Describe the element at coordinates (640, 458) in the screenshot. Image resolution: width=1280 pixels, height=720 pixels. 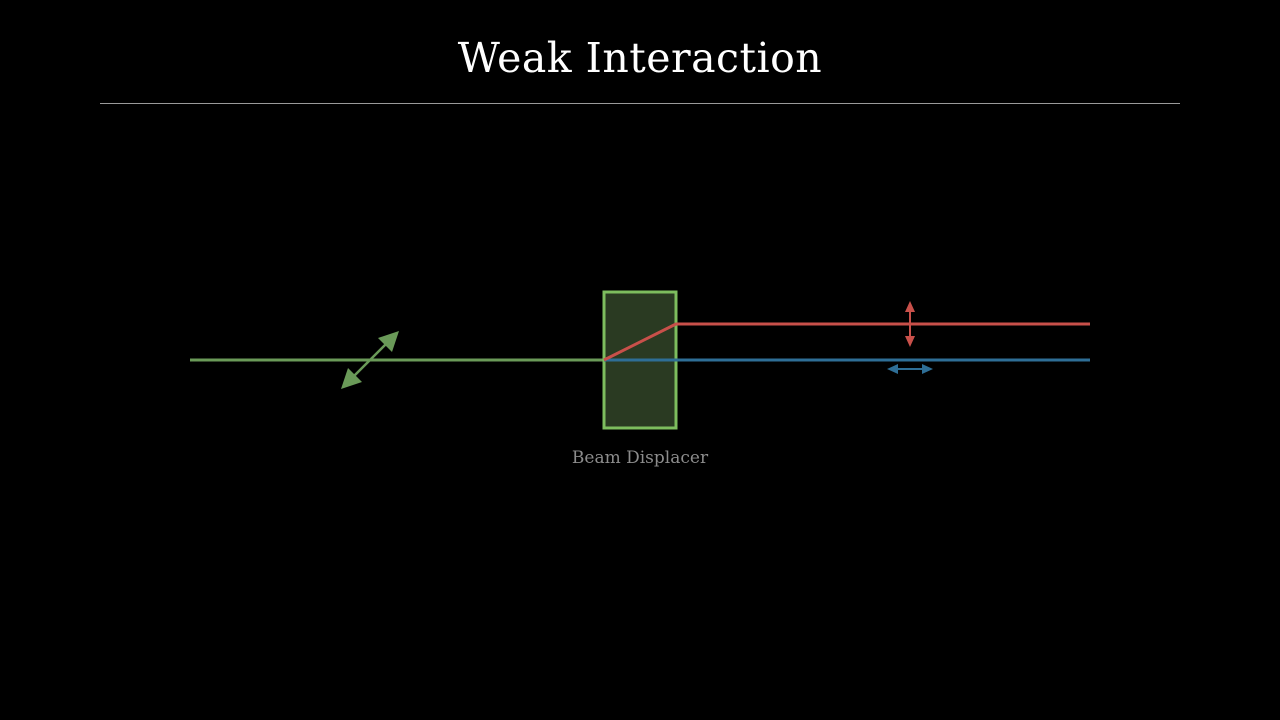
I see `beam-displacer-label: Beam Displacer` at that location.